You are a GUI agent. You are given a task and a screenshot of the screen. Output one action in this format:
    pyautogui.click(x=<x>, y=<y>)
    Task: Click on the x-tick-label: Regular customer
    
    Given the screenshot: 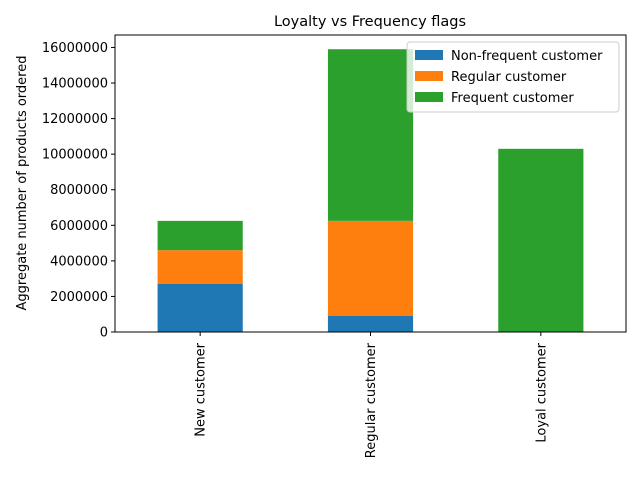 What is the action you would take?
    pyautogui.click(x=371, y=400)
    